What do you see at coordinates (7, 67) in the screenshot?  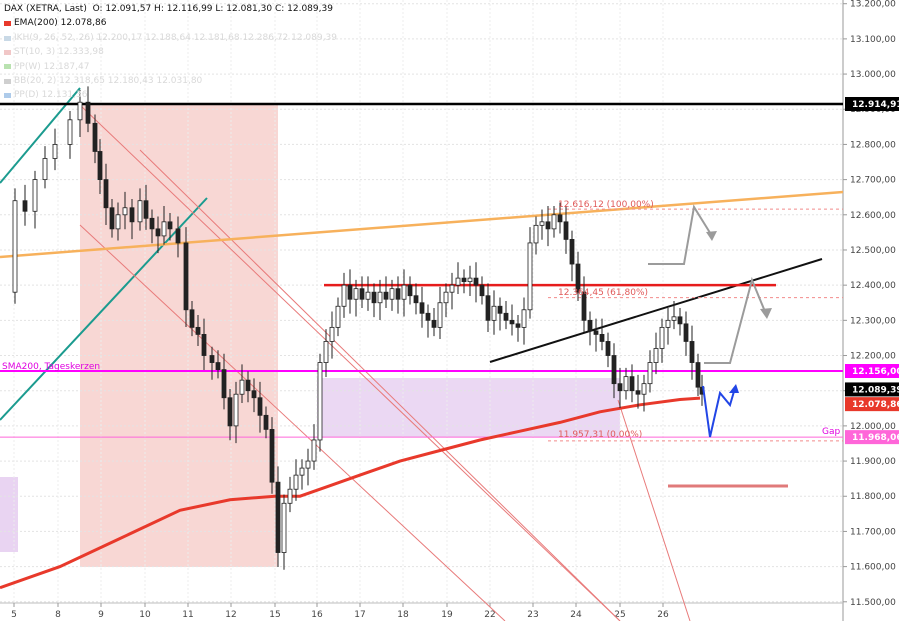 I see `pp-swatch-icon` at bounding box center [7, 67].